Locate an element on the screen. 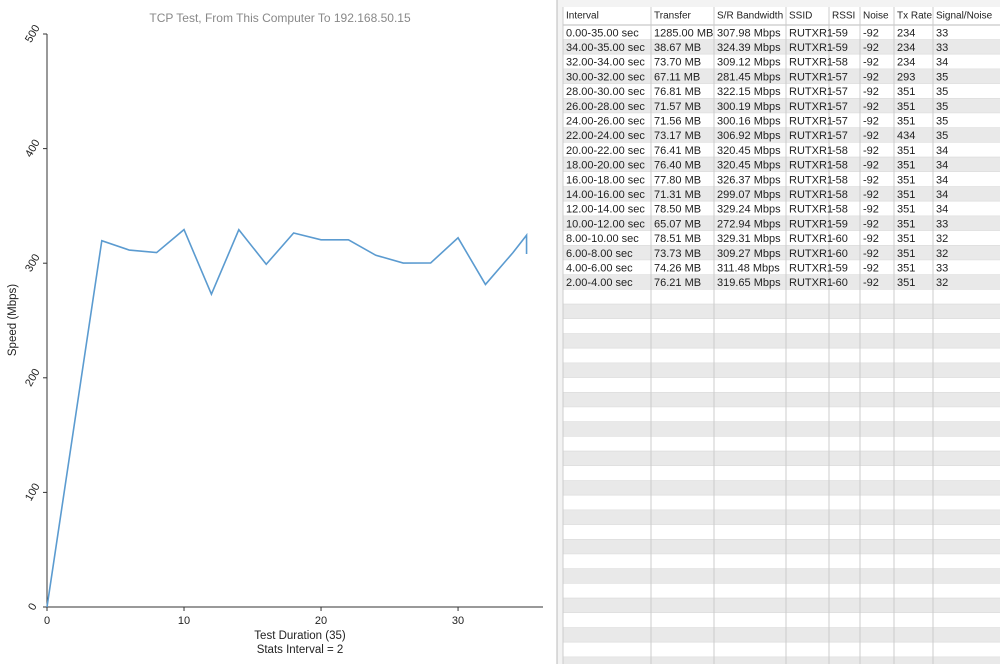 The image size is (1000, 664). table-cell: 309.27 Mbps is located at coordinates (749, 254).